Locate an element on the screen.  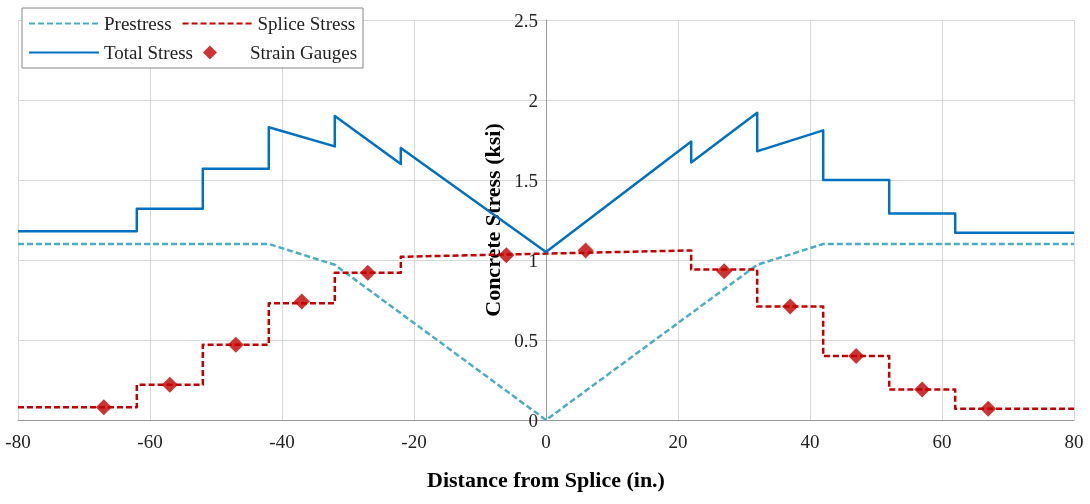
x-tick-label: 40 is located at coordinates (810, 441).